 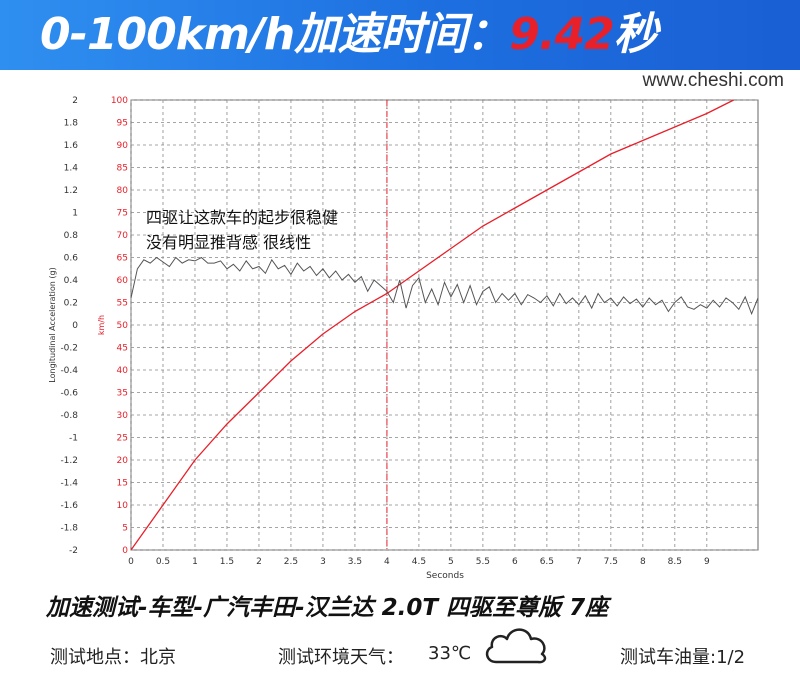 What do you see at coordinates (122, 304) in the screenshot?
I see `y-right-tick-label: 55` at bounding box center [122, 304].